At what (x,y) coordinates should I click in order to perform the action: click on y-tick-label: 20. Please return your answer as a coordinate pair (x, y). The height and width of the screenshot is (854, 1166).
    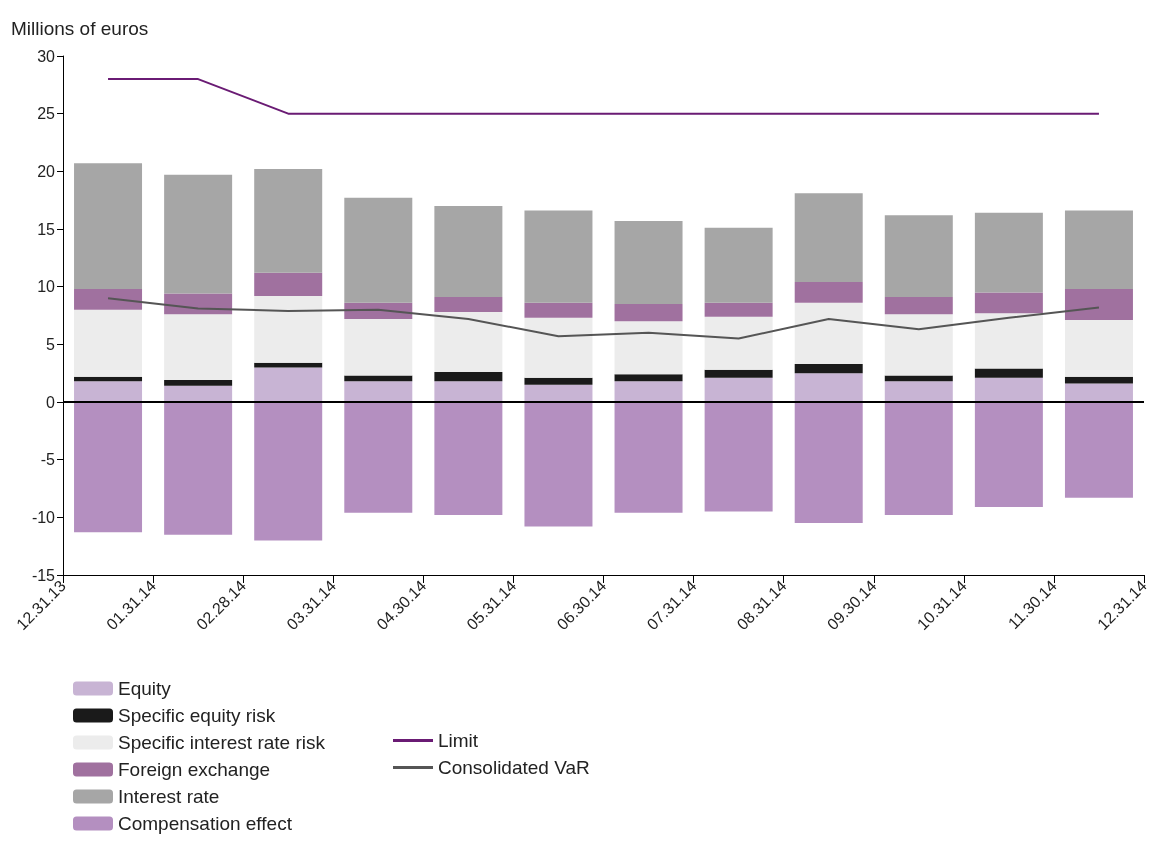
    Looking at the image, I should click on (46, 171).